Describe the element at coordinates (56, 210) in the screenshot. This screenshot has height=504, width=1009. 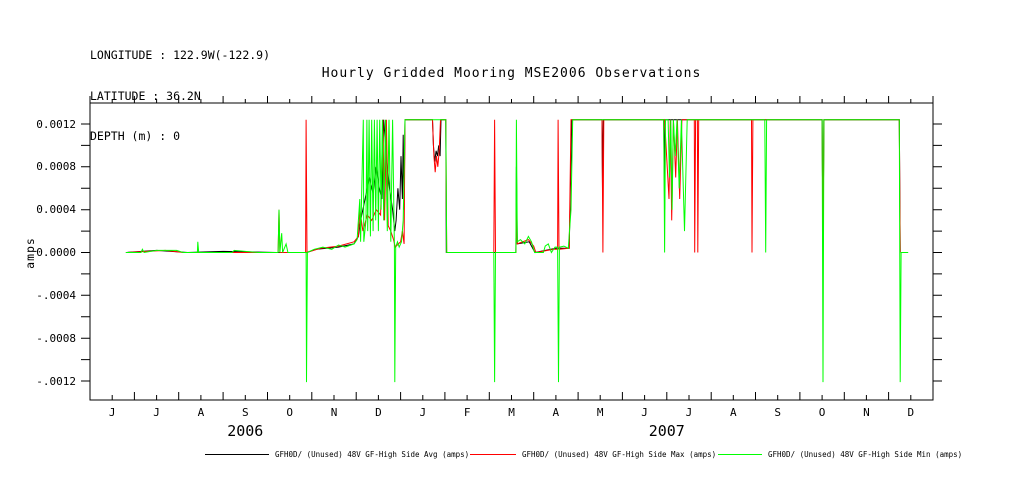
I see `y-tick-label: 0.0004` at that location.